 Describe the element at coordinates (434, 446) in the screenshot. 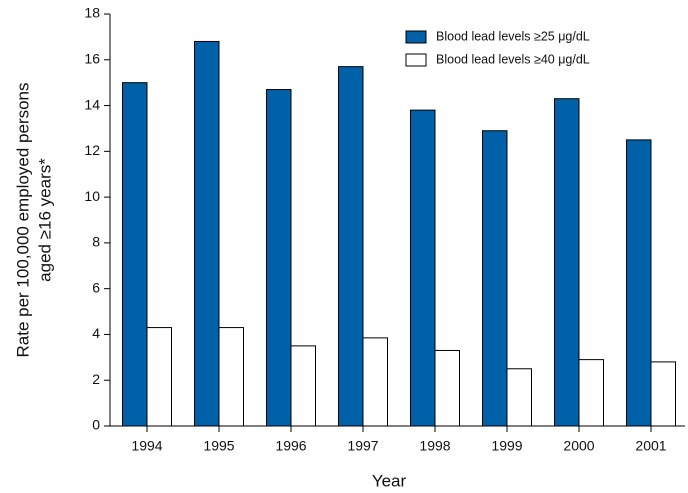

I see `x-tick-label: 1998` at that location.